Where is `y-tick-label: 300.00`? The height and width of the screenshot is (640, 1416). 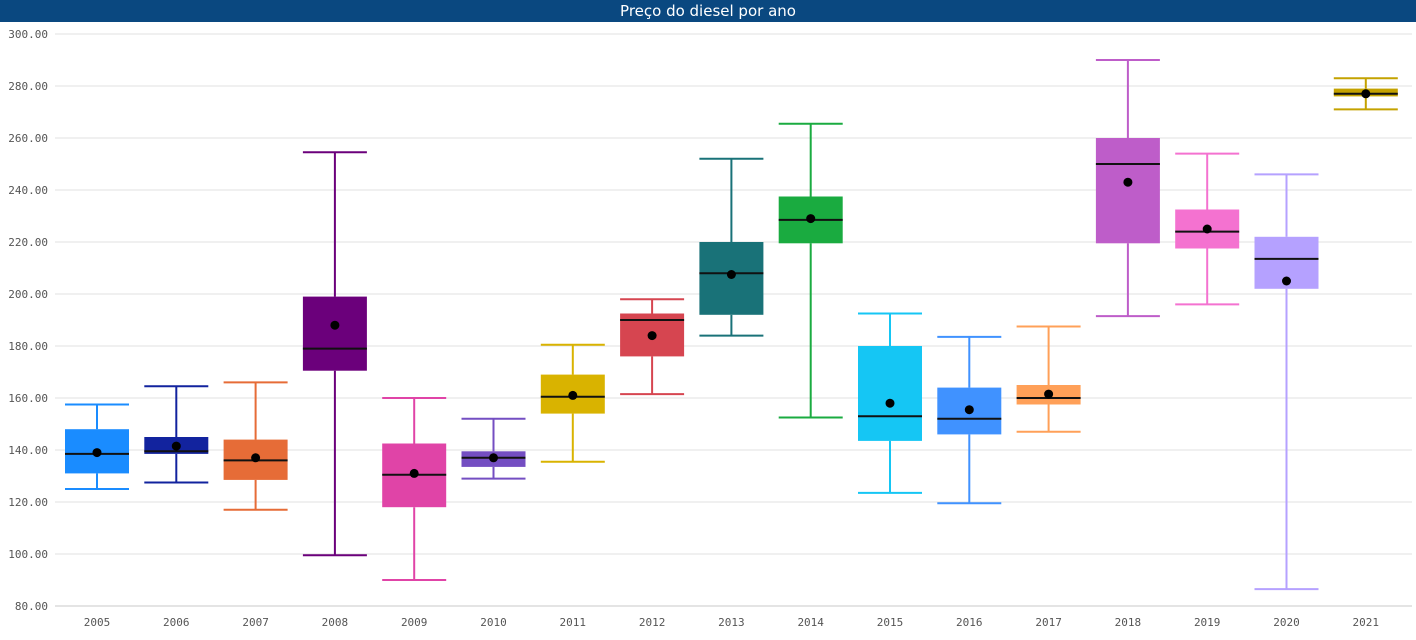
y-tick-label: 300.00 is located at coordinates (28, 34).